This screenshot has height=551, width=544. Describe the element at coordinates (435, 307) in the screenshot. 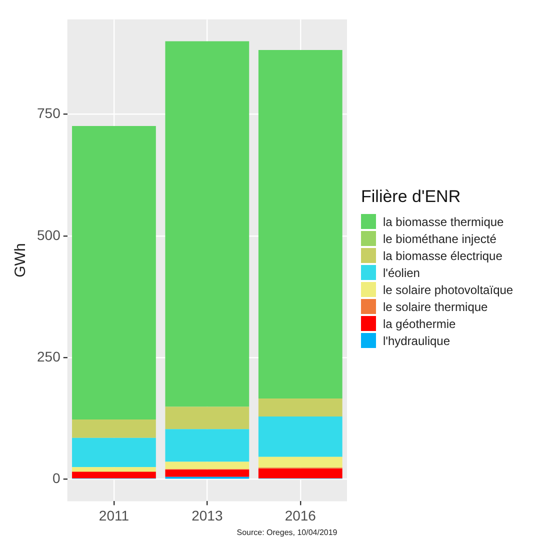

I see `legend-label: le solaire thermique` at that location.